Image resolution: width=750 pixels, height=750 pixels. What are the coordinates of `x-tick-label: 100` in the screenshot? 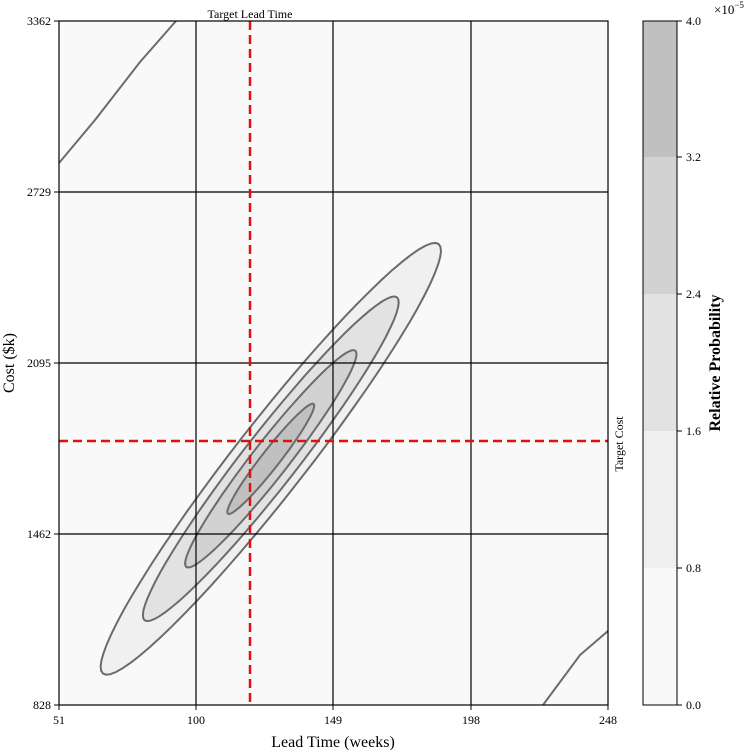 It's located at (196, 720).